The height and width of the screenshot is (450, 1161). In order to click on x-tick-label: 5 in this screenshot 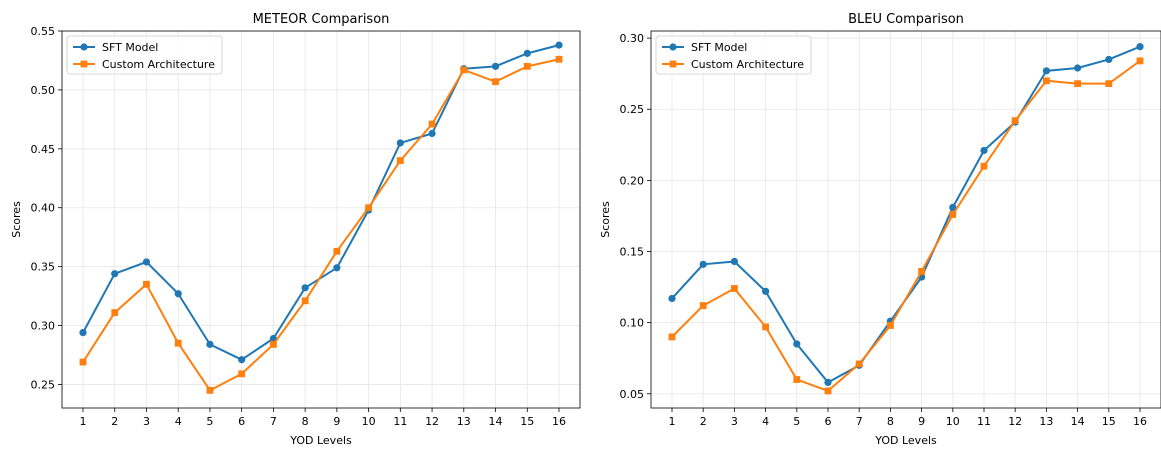, I will do `click(796, 421)`.